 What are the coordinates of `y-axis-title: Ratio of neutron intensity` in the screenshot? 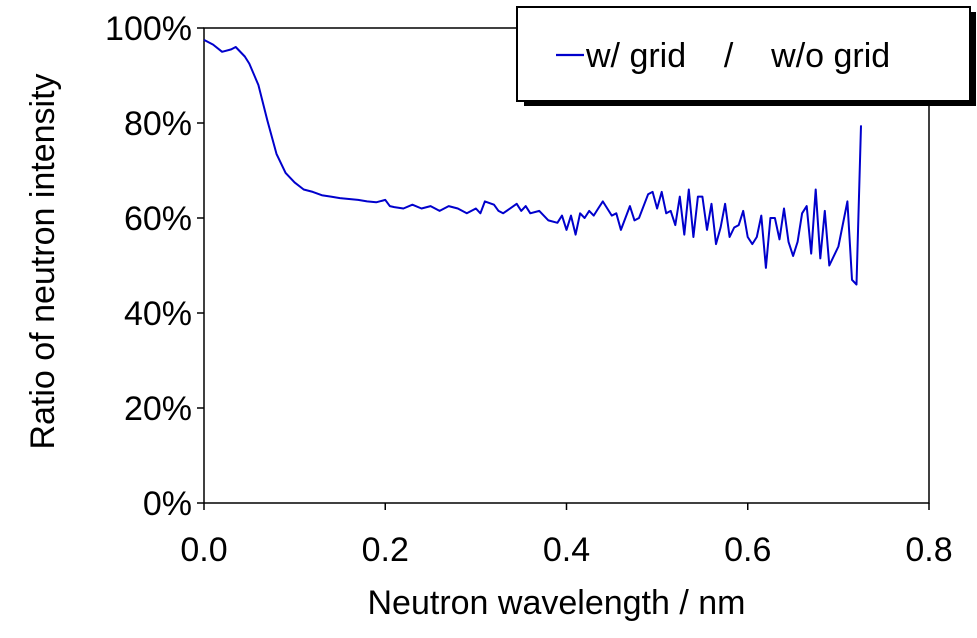 It's located at (43, 261).